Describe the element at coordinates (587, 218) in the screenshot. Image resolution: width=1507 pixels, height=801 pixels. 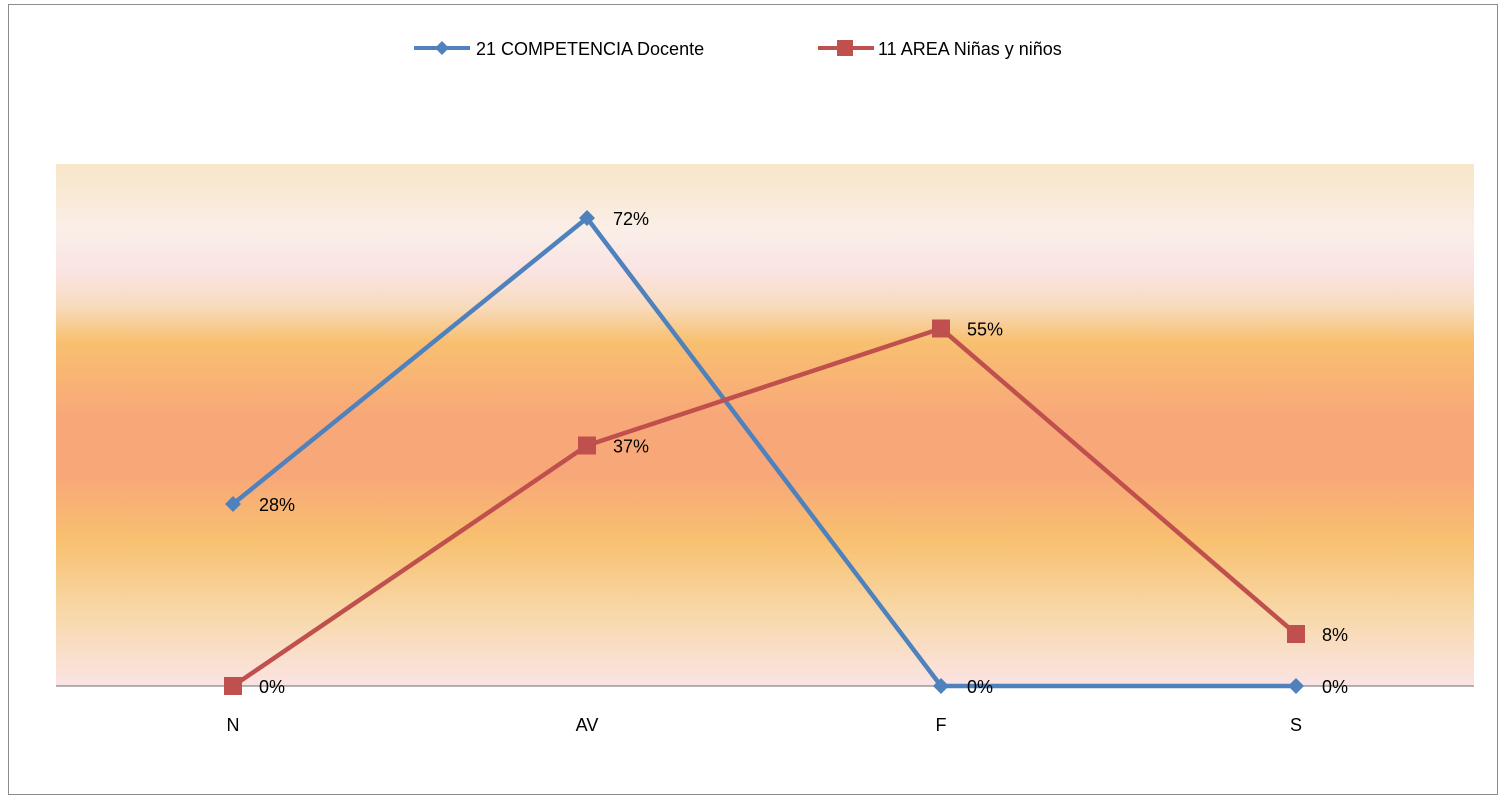
I see `series-1-point-av` at that location.